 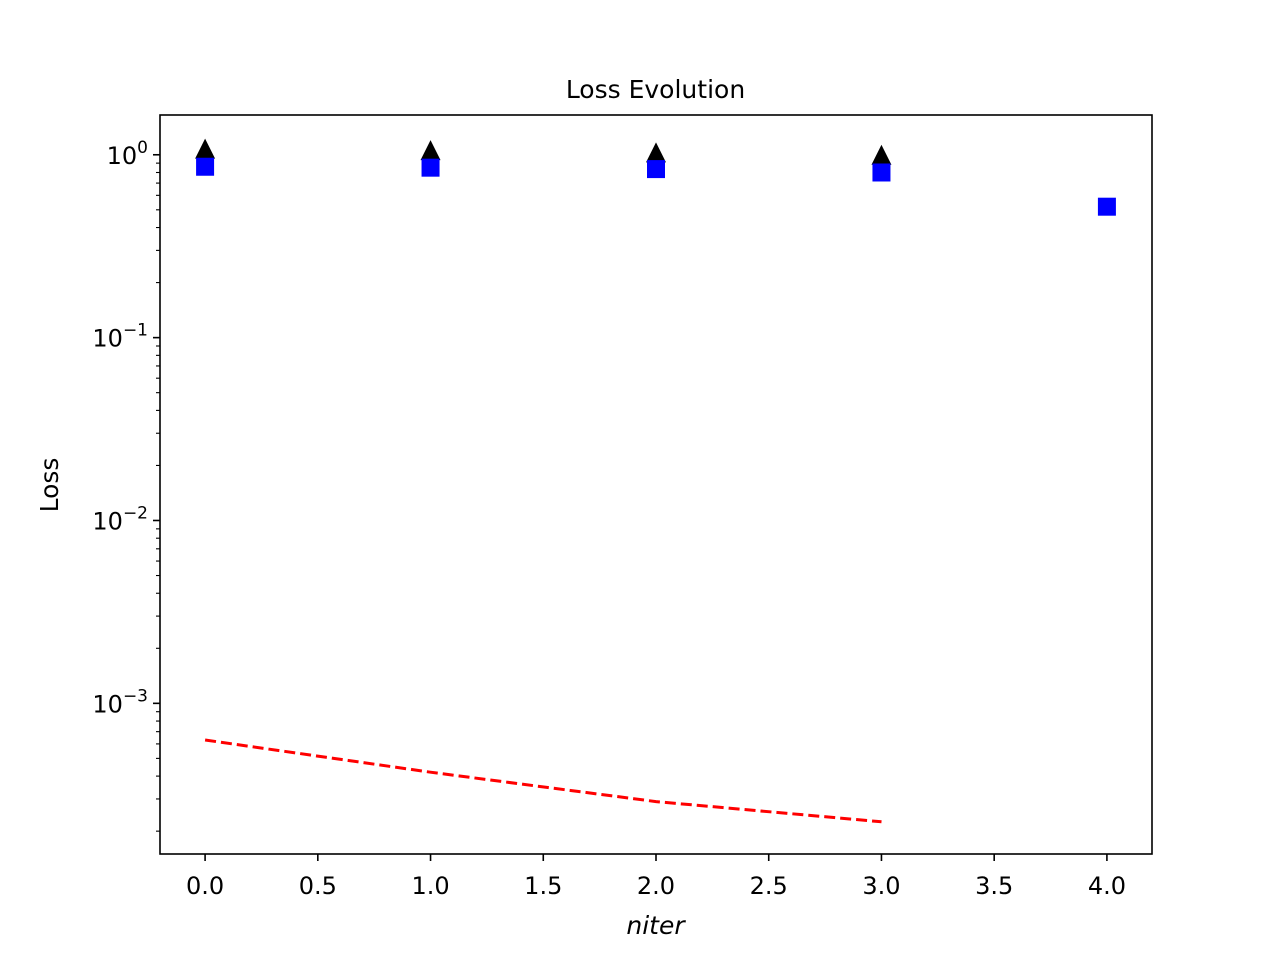 What do you see at coordinates (430, 886) in the screenshot?
I see `x-tick-label: 1.0` at bounding box center [430, 886].